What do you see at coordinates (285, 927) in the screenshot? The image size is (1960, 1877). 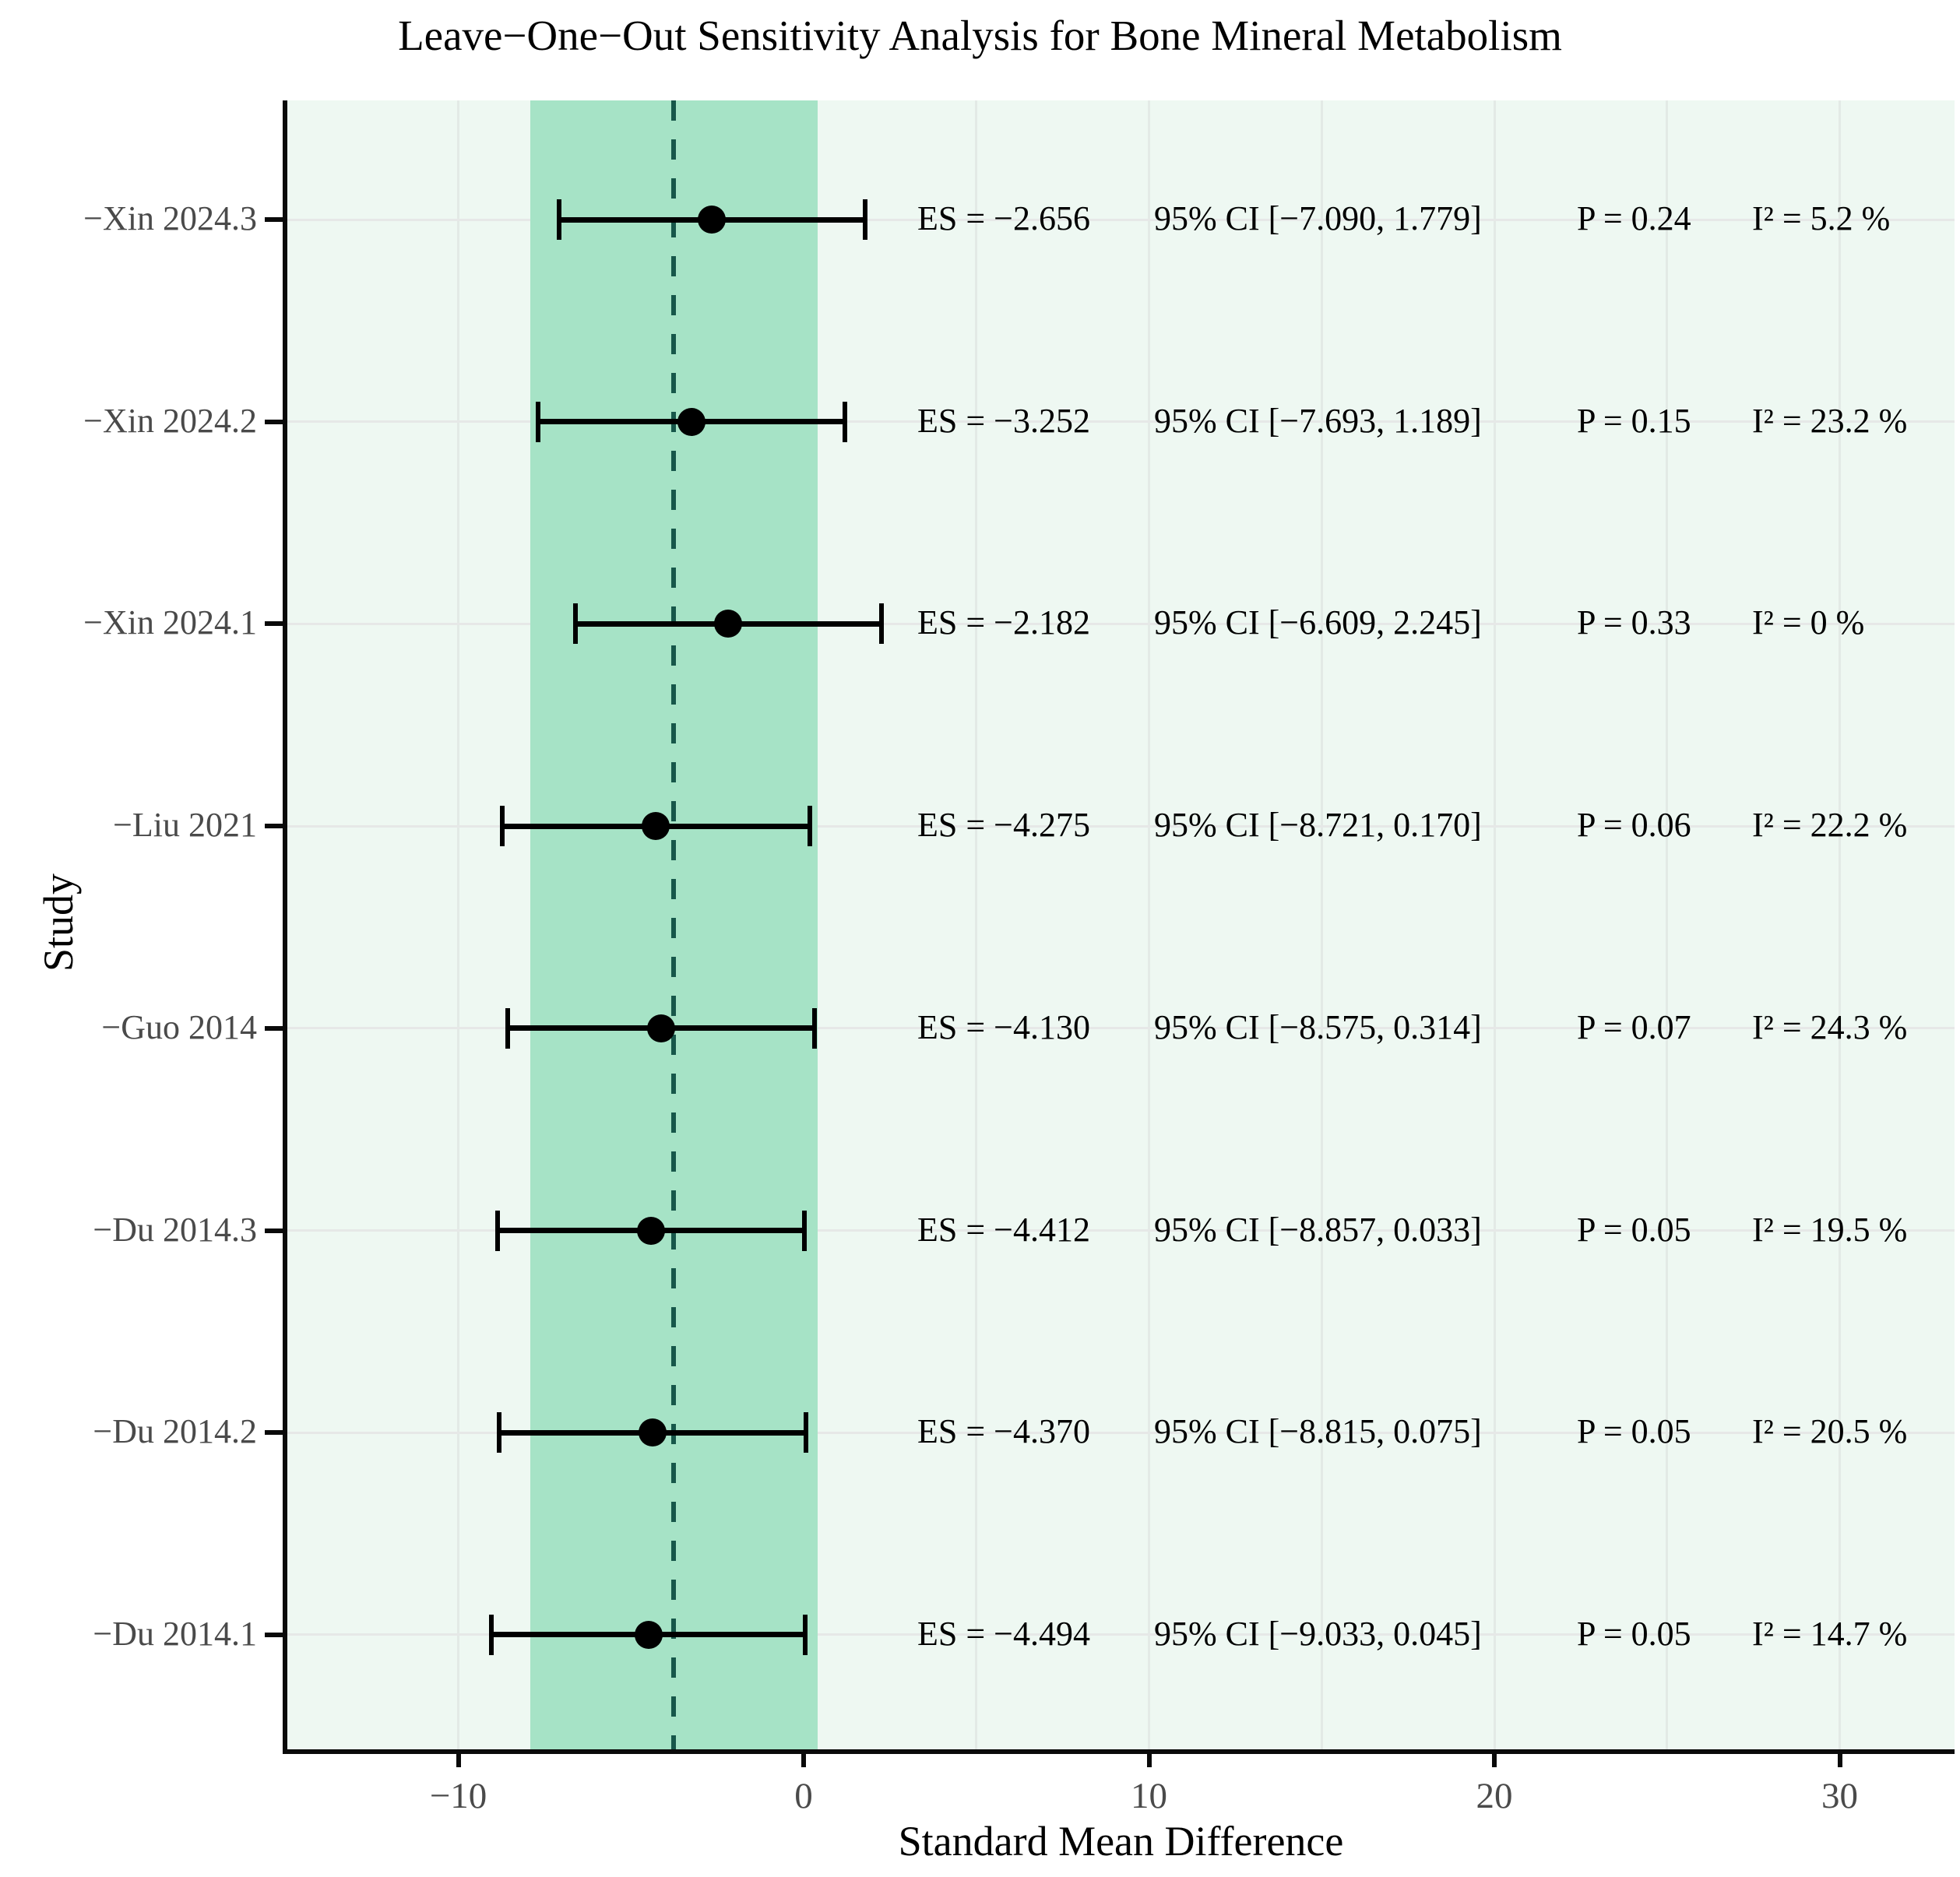 I see `y-axis-line` at bounding box center [285, 927].